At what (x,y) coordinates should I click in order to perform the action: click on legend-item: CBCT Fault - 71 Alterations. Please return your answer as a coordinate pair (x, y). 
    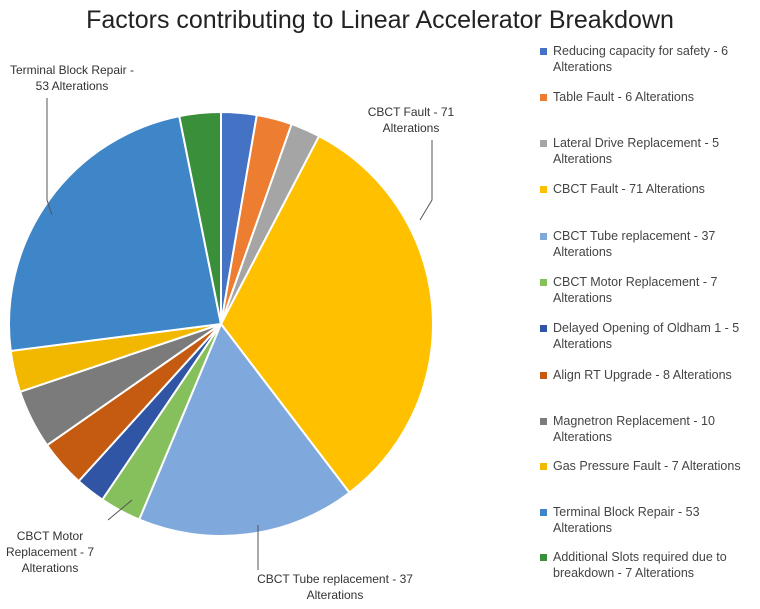
    Looking at the image, I should click on (647, 189).